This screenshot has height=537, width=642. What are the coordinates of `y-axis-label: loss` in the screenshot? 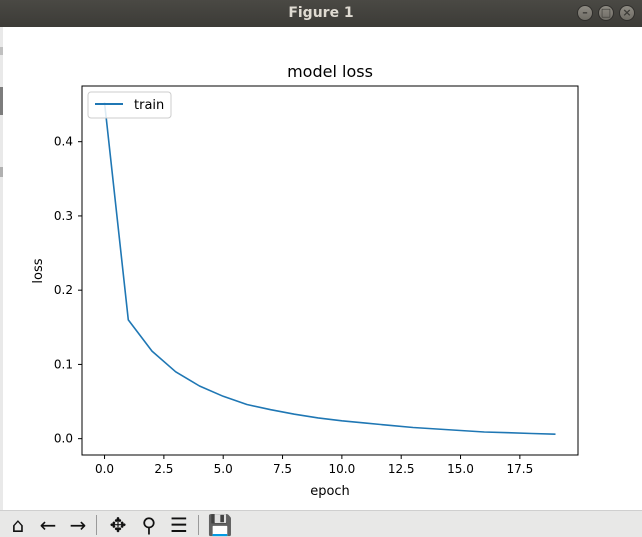 It's located at (38, 270).